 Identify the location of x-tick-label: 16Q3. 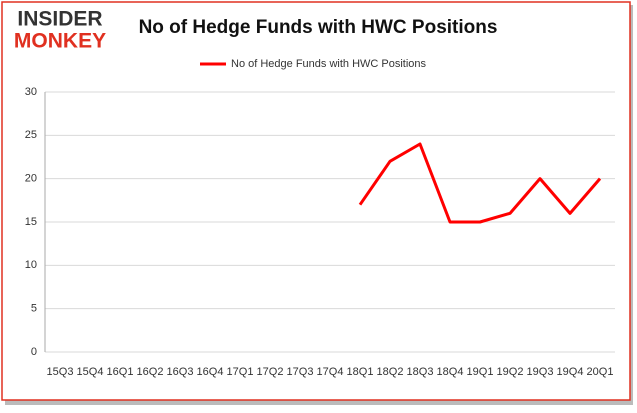
(180, 372).